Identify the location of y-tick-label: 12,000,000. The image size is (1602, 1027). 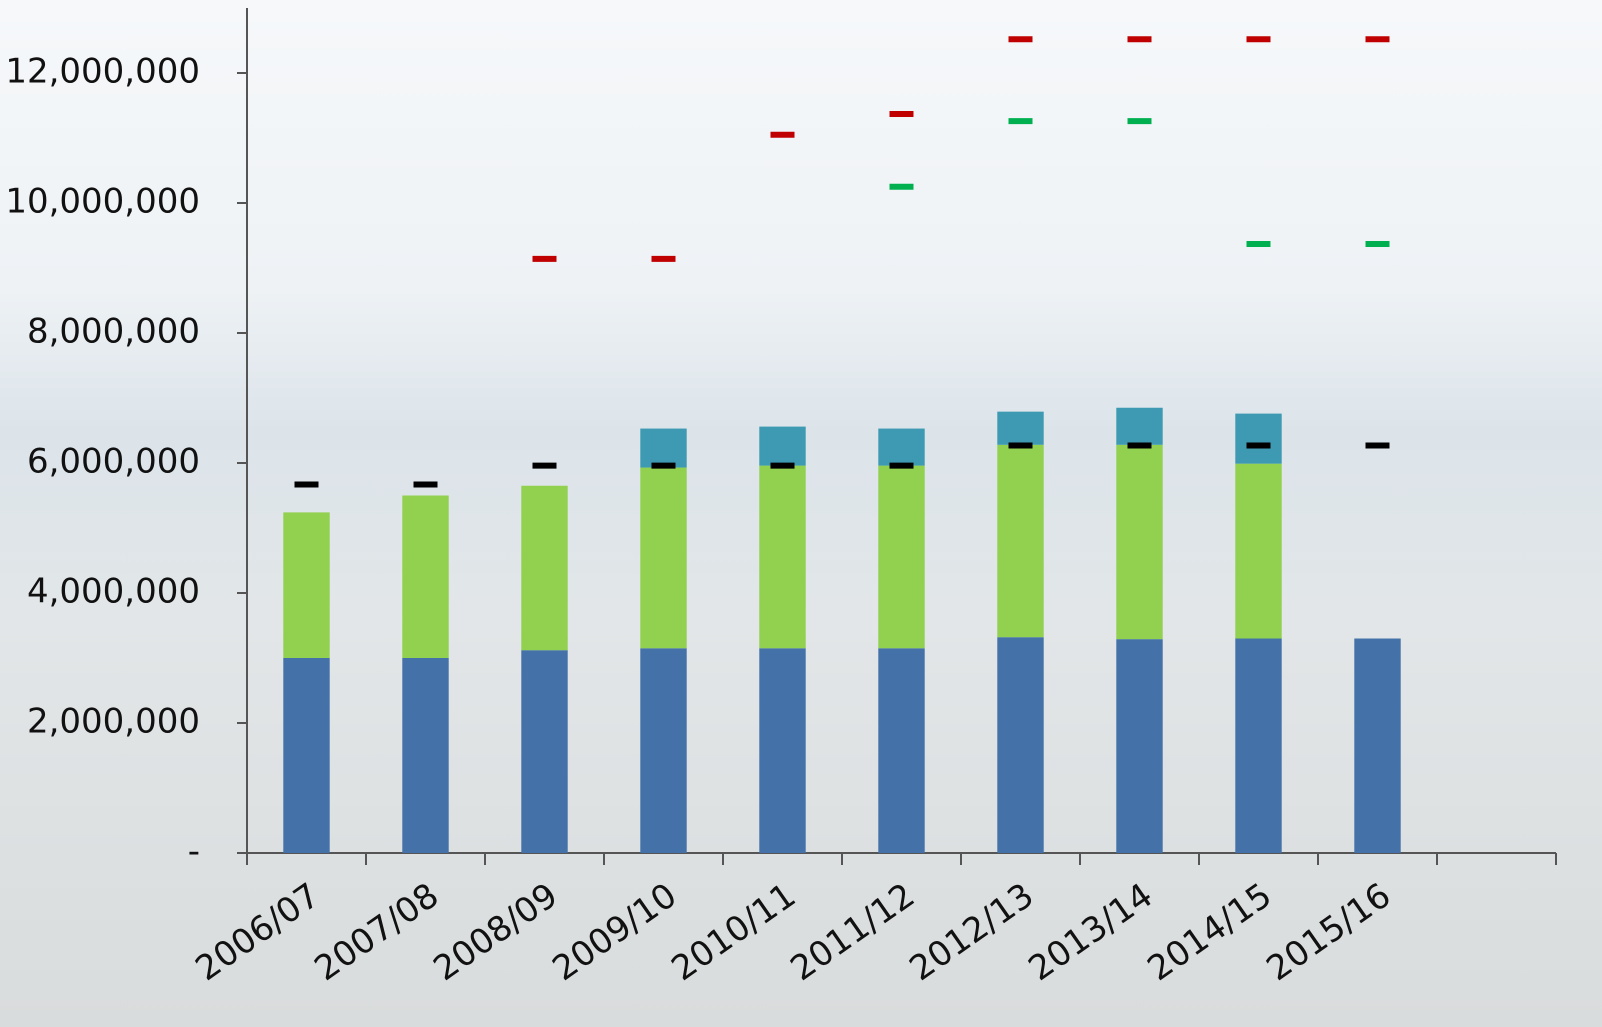
(102, 72).